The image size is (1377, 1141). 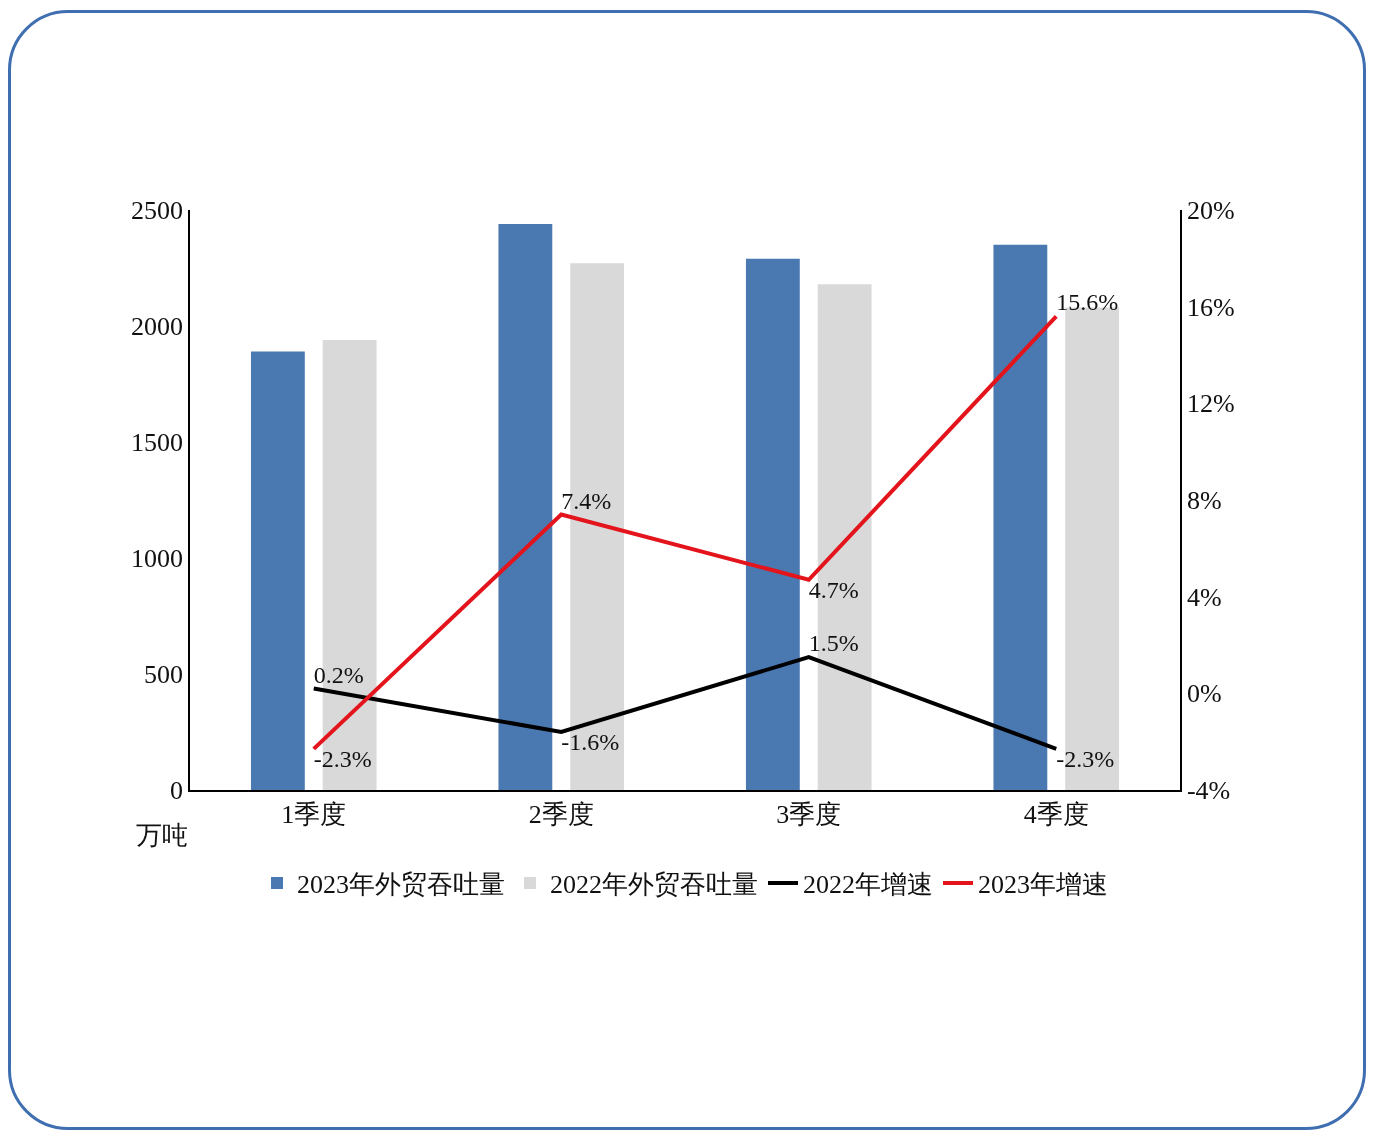 I want to click on y2-tick-label: 20%, so click(x=1210, y=211).